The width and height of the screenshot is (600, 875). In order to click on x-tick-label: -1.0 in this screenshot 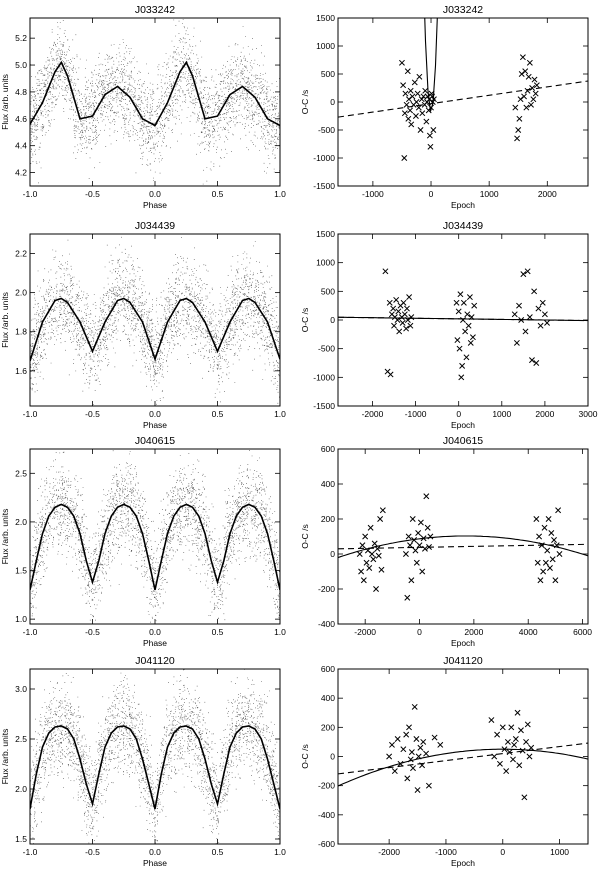, I will do `click(30, 194)`.